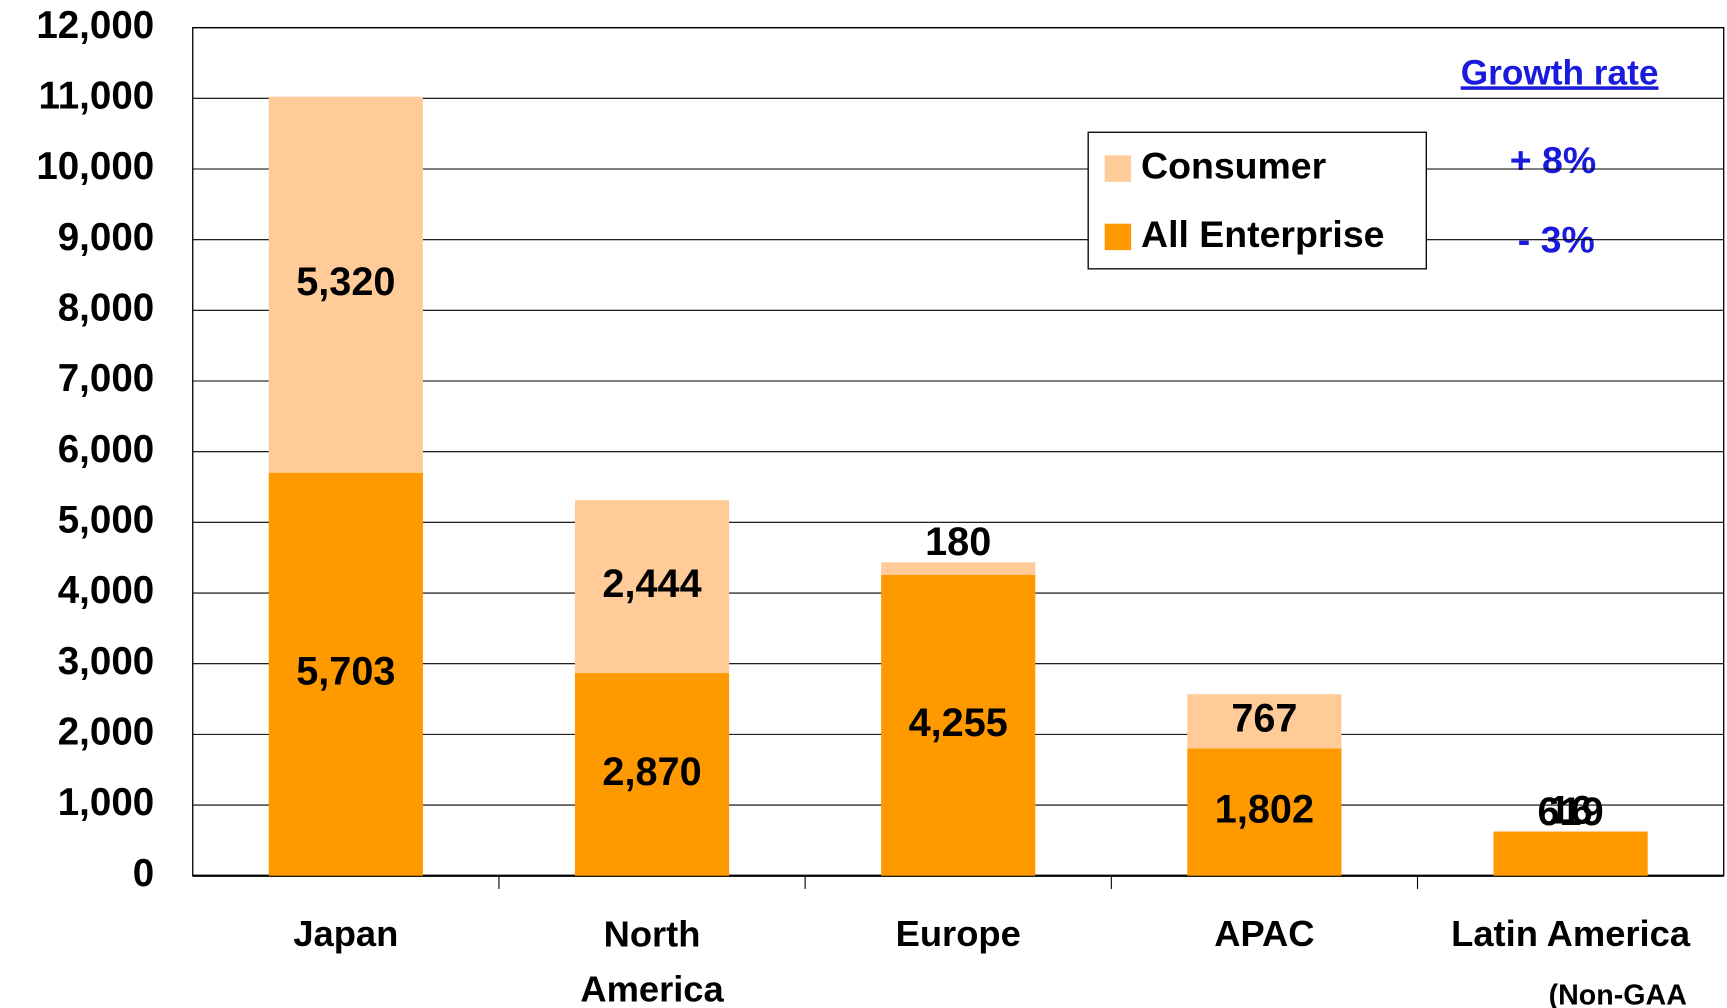 The image size is (1727, 1008). I want to click on data-label: 1,802, so click(1264, 810).